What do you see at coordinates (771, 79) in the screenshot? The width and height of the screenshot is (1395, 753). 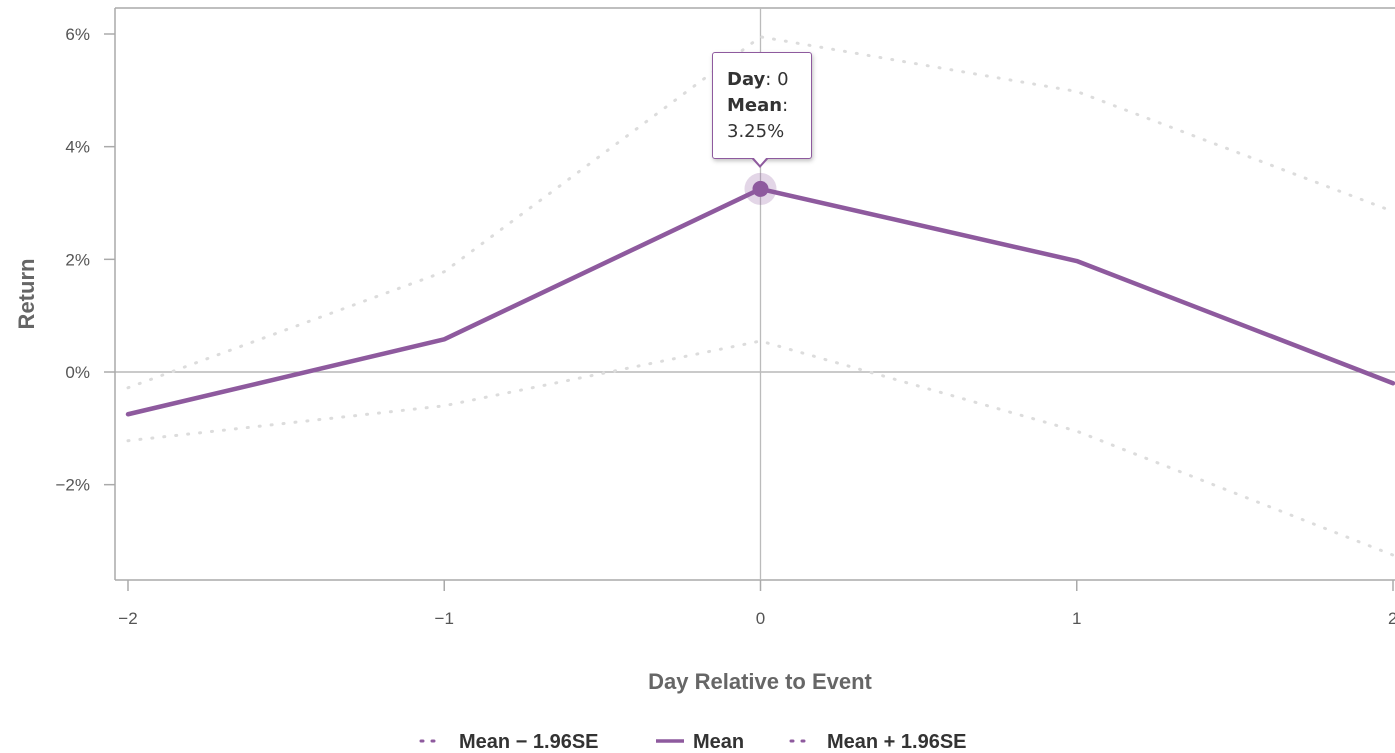 I see `tooltip-day-sep: :` at bounding box center [771, 79].